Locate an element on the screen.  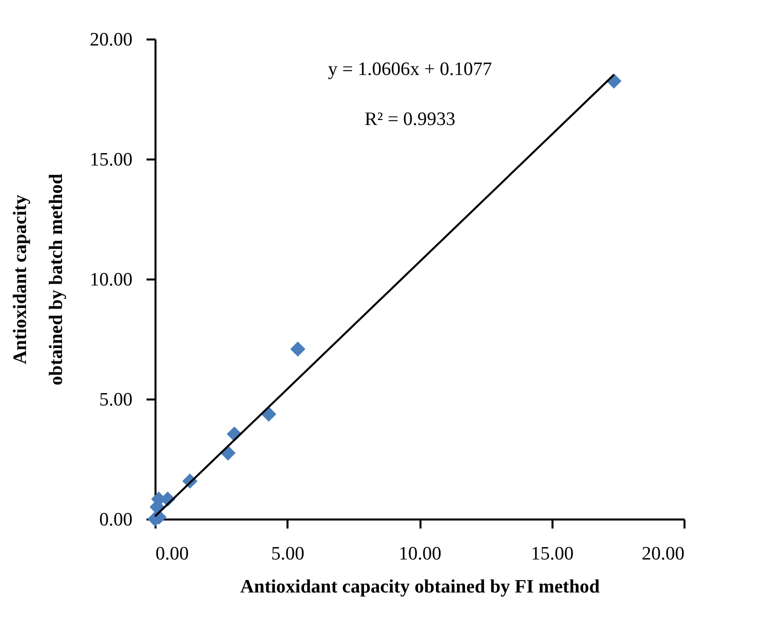
y-tick-label: 0.00 is located at coordinates (115, 520).